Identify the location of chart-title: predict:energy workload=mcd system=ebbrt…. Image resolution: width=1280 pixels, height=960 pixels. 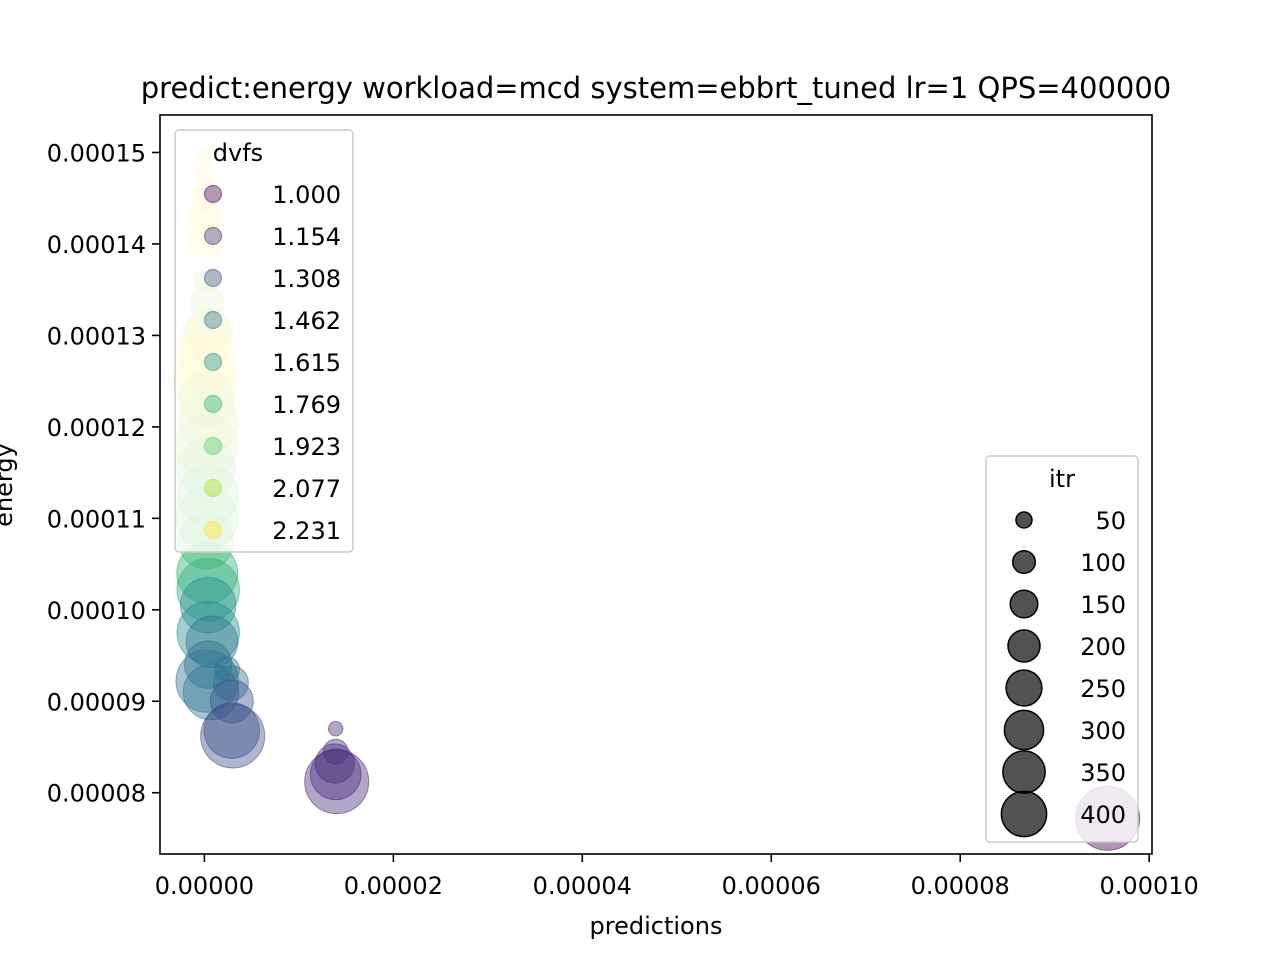
(656, 88).